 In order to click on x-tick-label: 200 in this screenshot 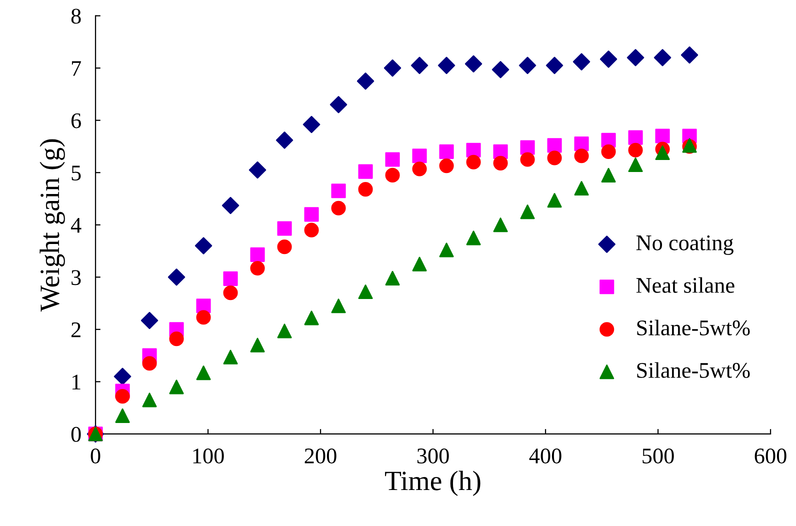, I will do `click(320, 456)`.